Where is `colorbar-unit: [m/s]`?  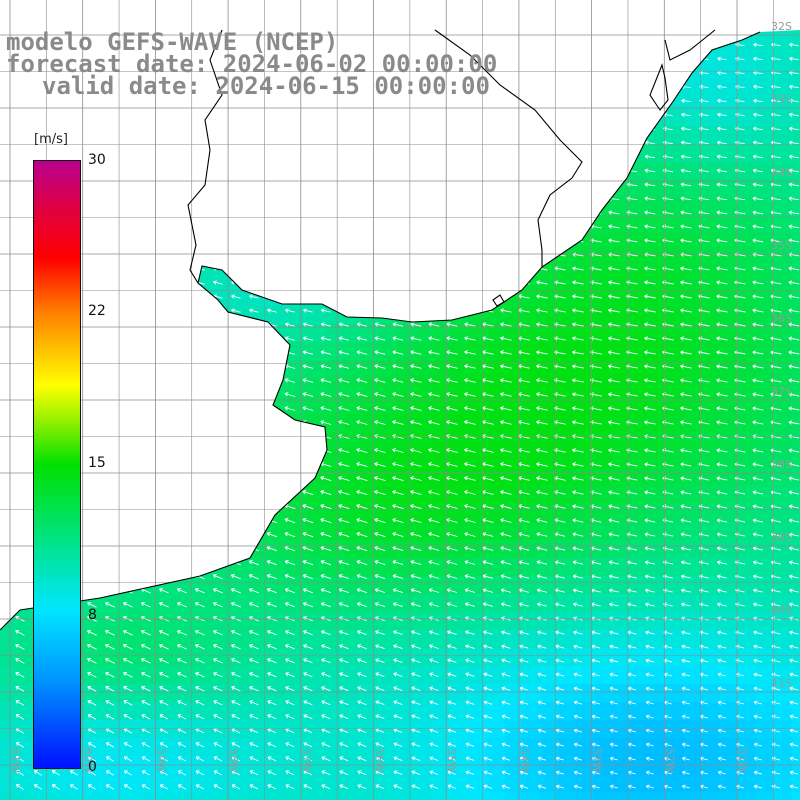 colorbar-unit: [m/s] is located at coordinates (51, 139).